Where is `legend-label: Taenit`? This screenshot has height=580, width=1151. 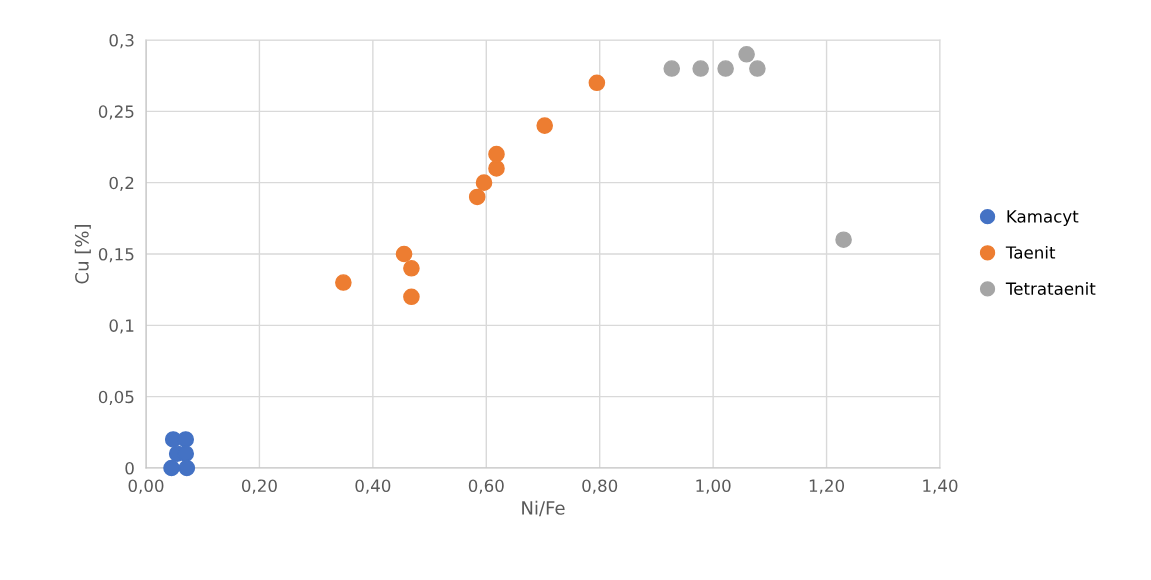 legend-label: Taenit is located at coordinates (1030, 252).